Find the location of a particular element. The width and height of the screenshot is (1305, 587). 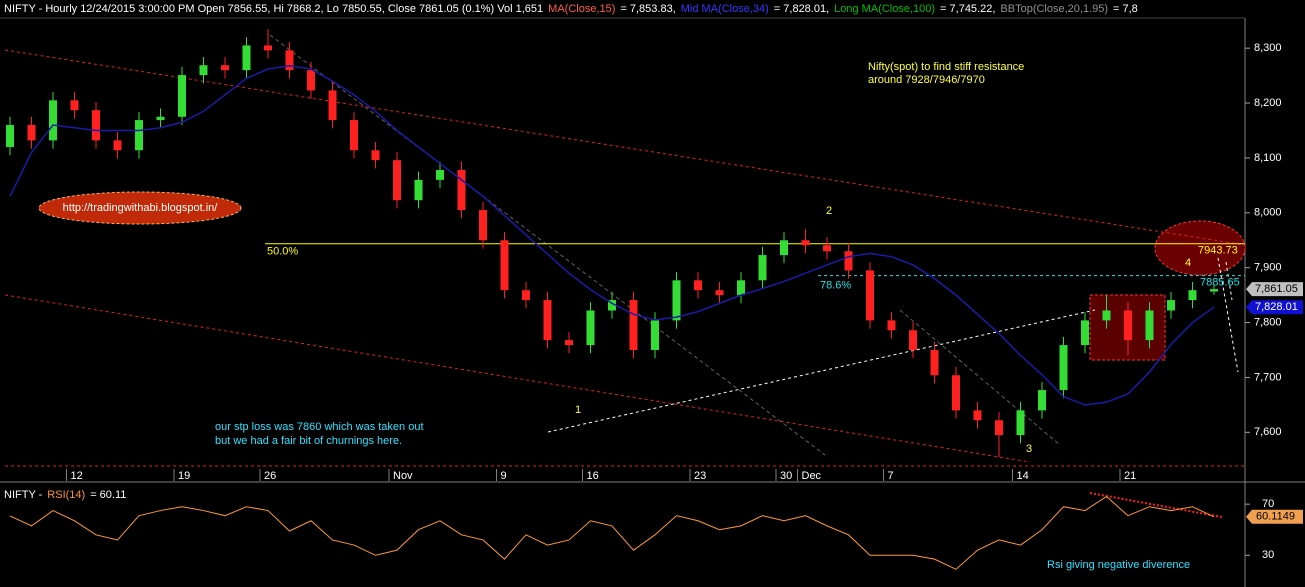

level-value: 7885.65 is located at coordinates (1220, 282).